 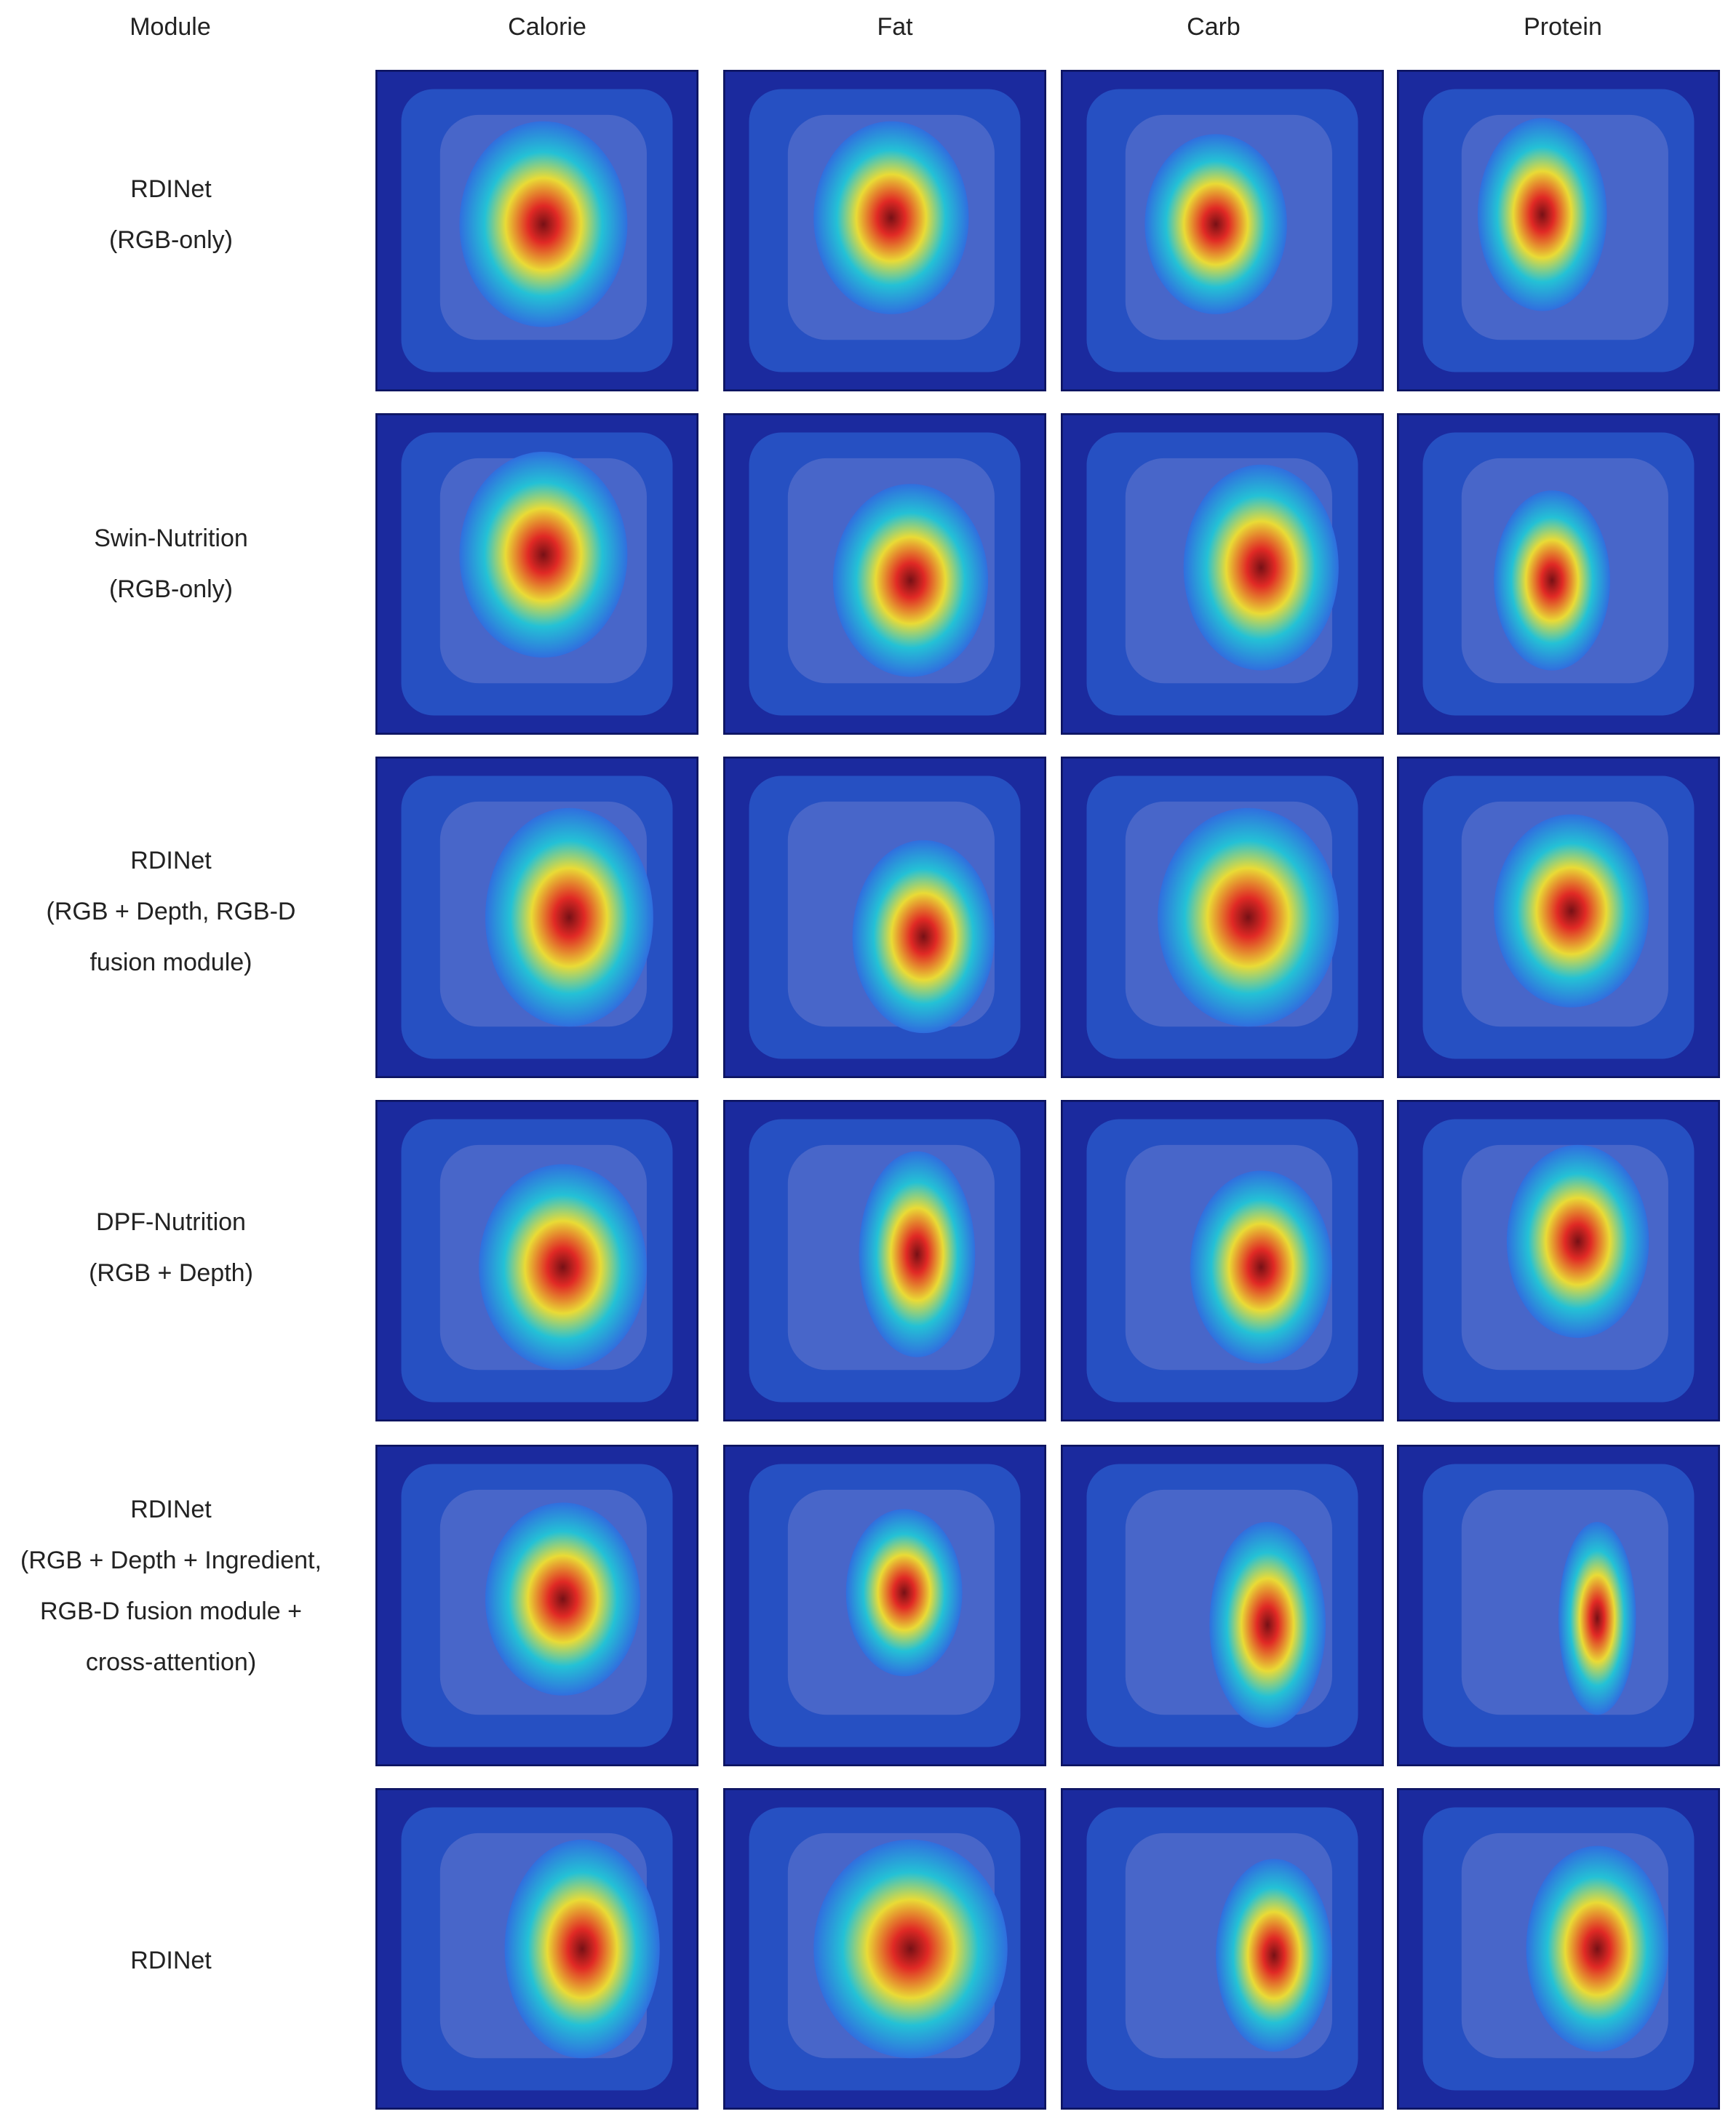 I want to click on row-label-4: DPF-Nutrition (RGB + Depth), so click(x=171, y=1248).